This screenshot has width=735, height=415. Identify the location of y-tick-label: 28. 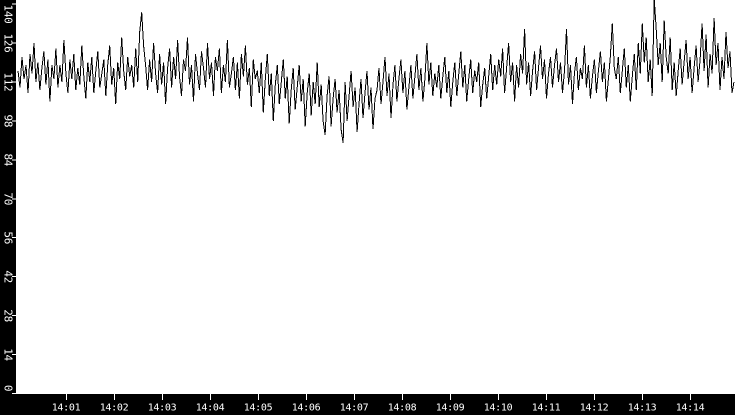
(8, 315).